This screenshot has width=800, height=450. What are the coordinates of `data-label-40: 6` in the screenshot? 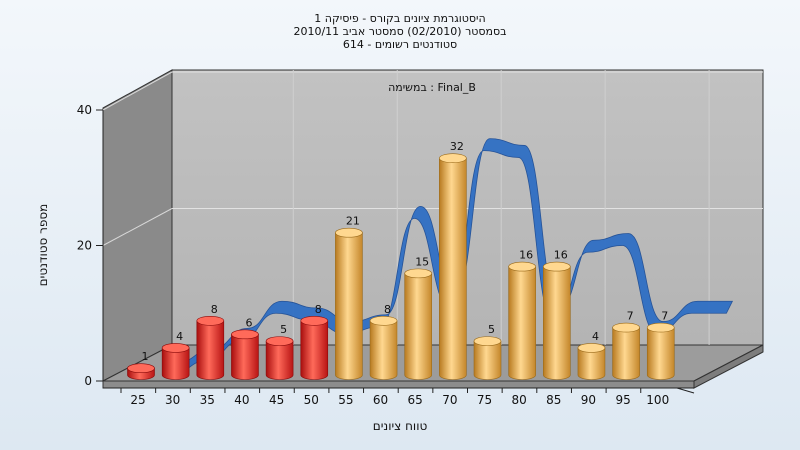 It's located at (248, 322).